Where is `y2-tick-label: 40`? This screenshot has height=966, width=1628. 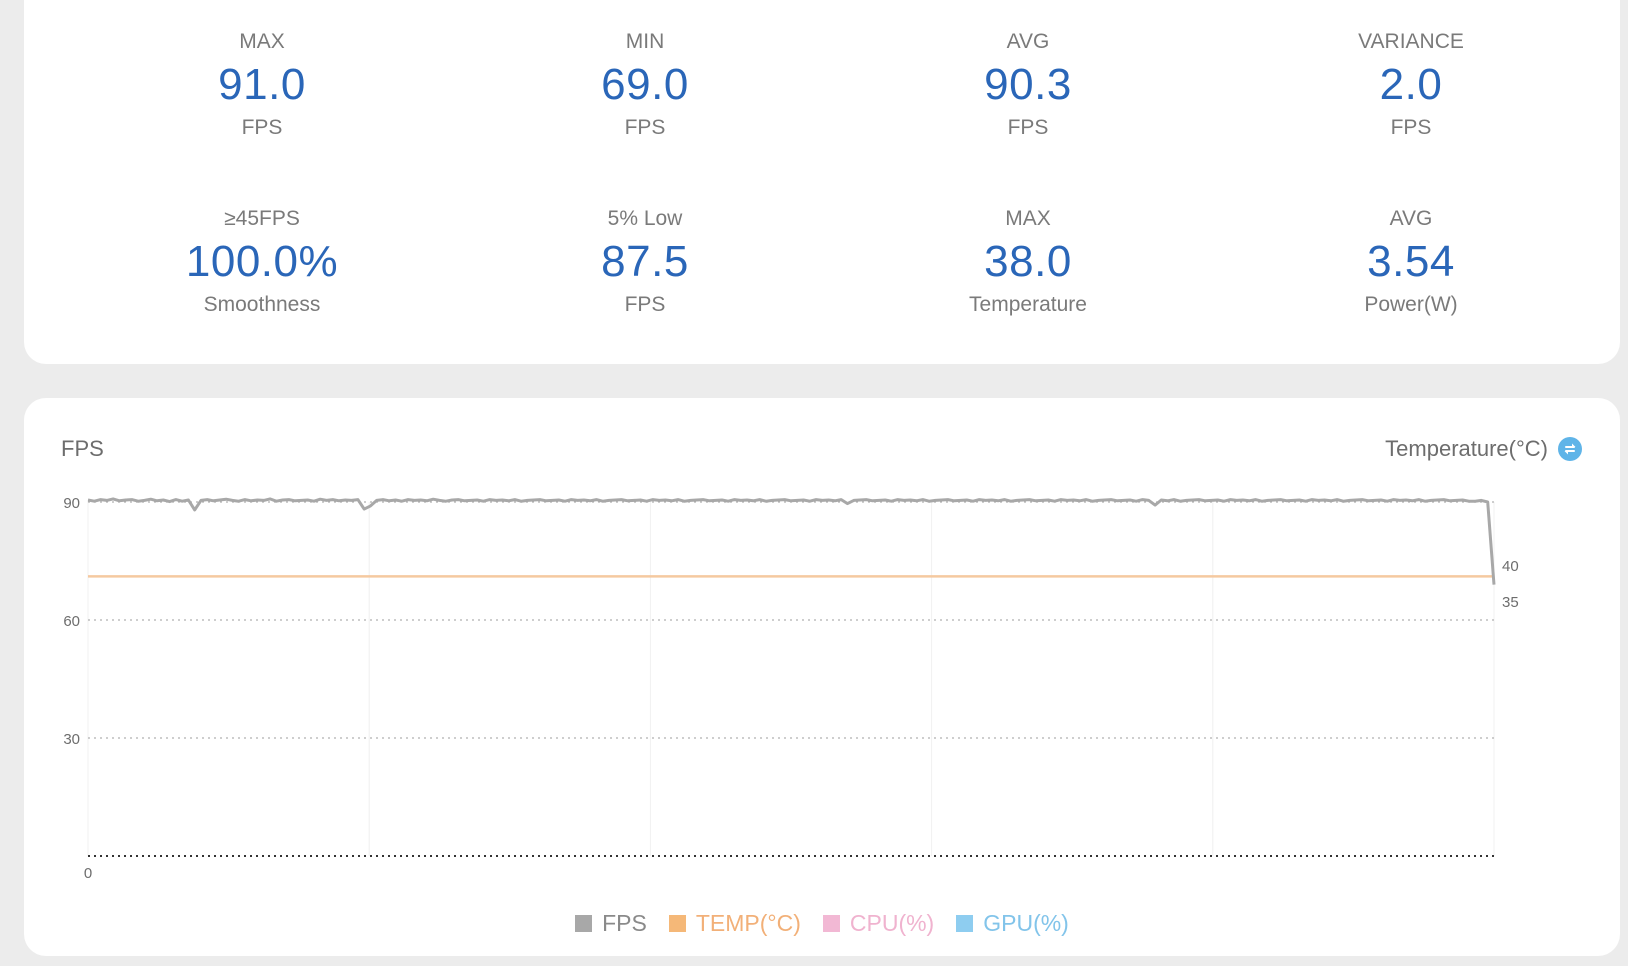
y2-tick-label: 40 is located at coordinates (1510, 566).